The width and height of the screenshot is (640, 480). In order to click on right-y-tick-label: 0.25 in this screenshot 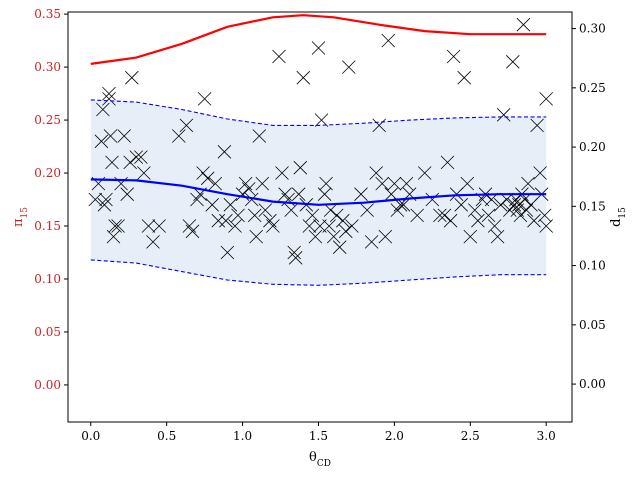, I will do `click(592, 88)`.